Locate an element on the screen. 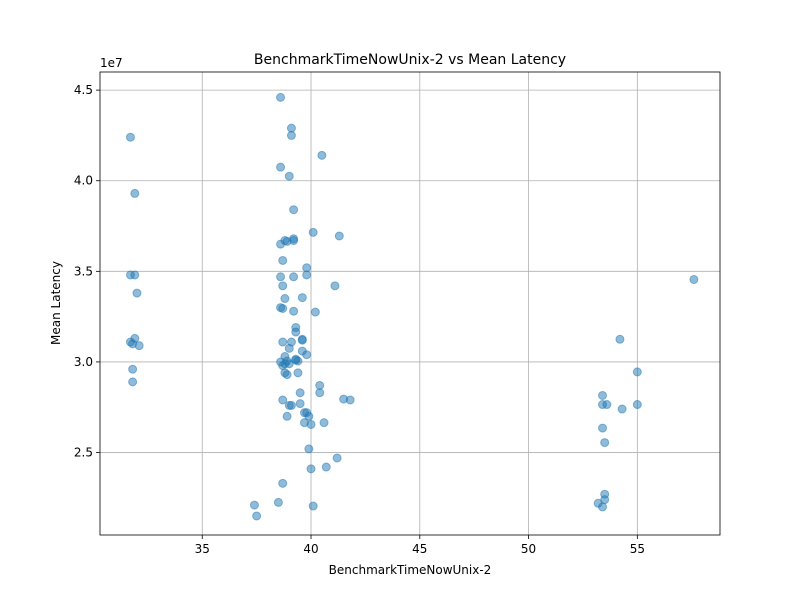 This screenshot has width=800, height=600. y-axis-label: Mean Latency is located at coordinates (56, 303).